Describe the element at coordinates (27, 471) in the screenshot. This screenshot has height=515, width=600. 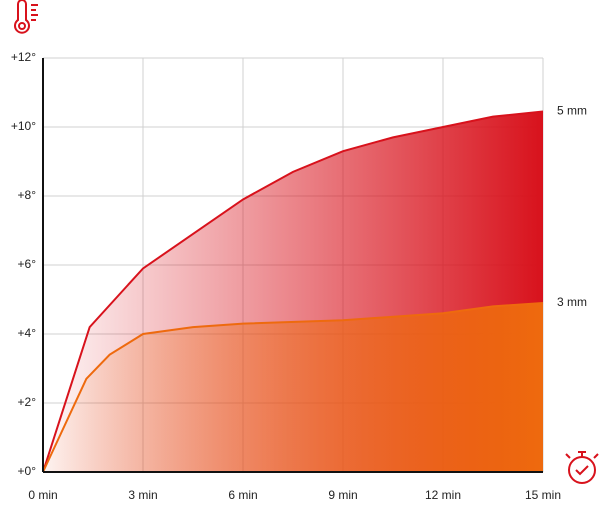
I see `y-tick-label: +0°` at that location.